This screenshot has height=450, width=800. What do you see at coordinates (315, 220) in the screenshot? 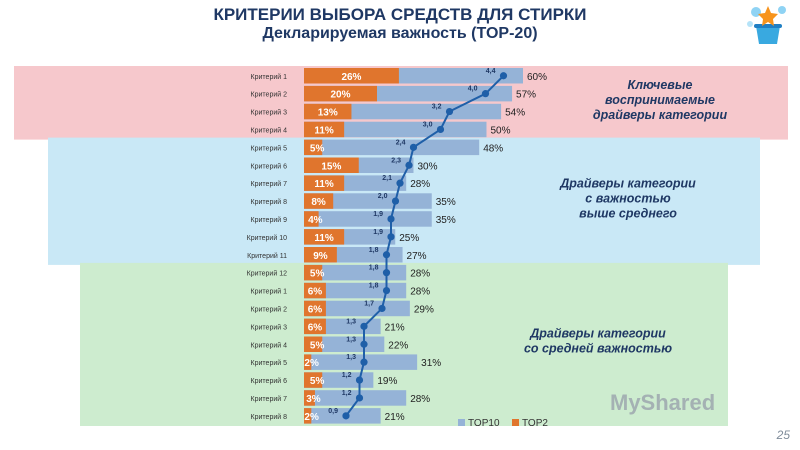
I see `top2-value-label: 4%` at bounding box center [315, 220].